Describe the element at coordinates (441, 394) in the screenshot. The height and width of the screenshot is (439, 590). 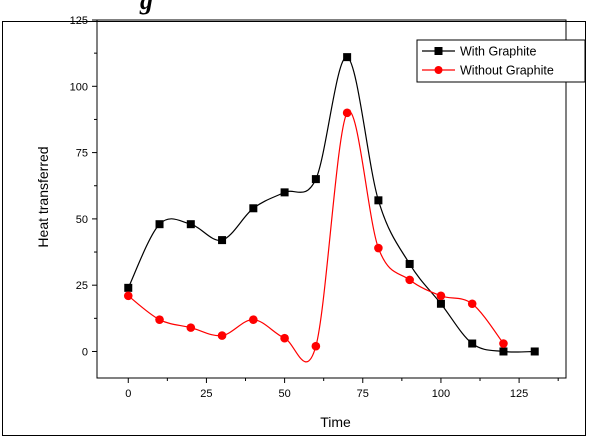
I see `x-tick-label: 100` at that location.